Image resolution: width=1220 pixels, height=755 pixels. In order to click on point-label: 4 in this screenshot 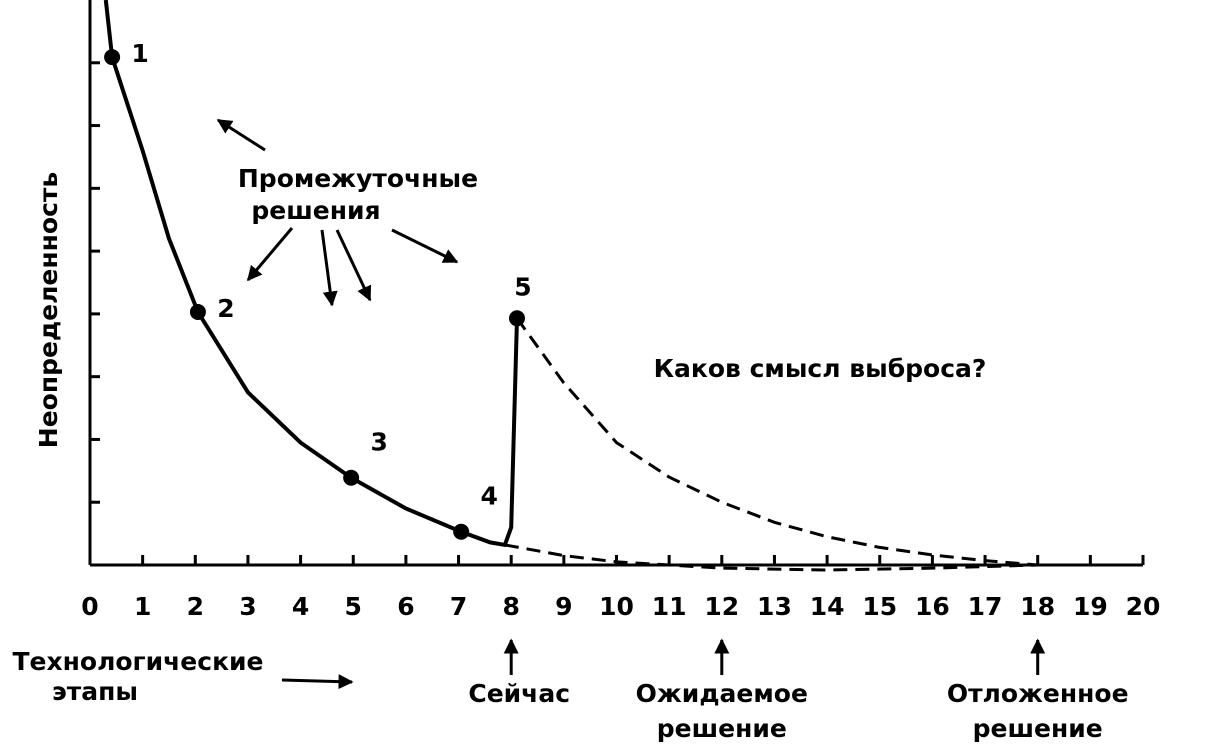, I will do `click(488, 496)`.